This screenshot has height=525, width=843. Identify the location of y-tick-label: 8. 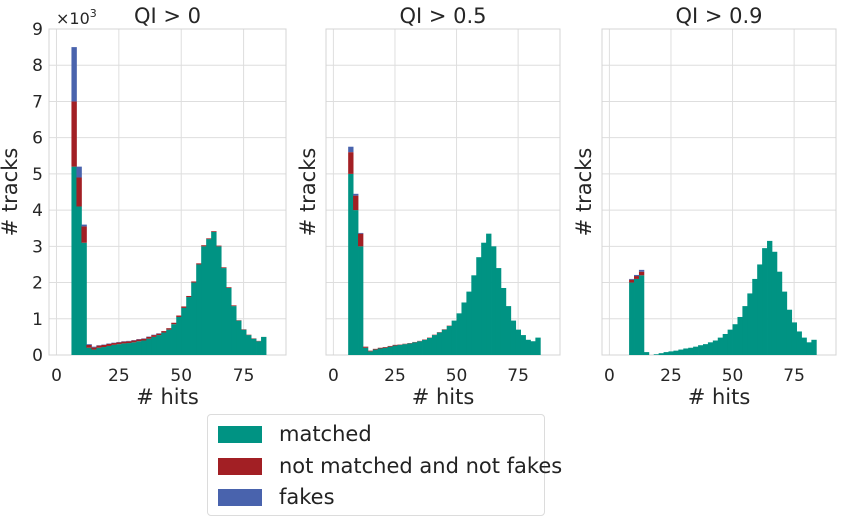
(37, 66).